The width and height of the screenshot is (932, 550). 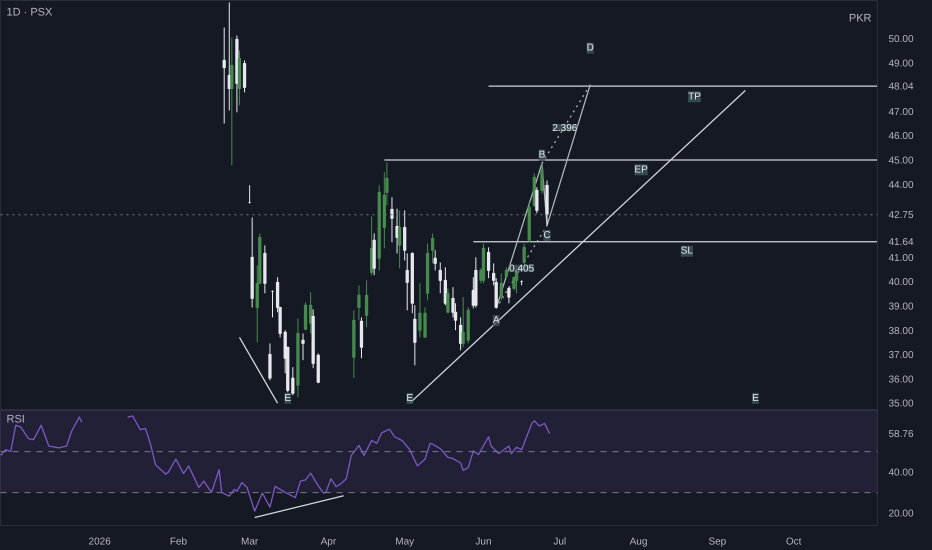 What do you see at coordinates (901, 331) in the screenshot?
I see `y-tick-label: 38.00` at bounding box center [901, 331].